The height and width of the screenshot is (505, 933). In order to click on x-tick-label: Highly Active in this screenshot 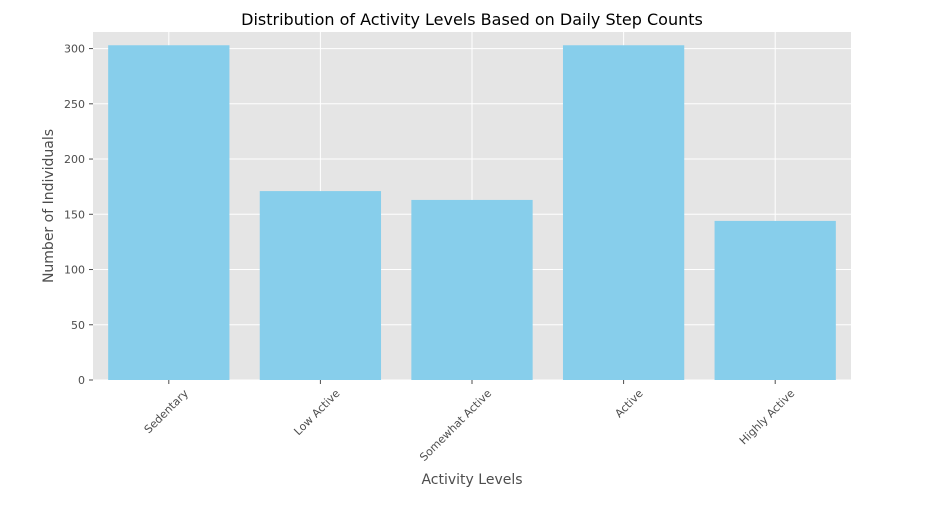, I will do `click(767, 417)`.